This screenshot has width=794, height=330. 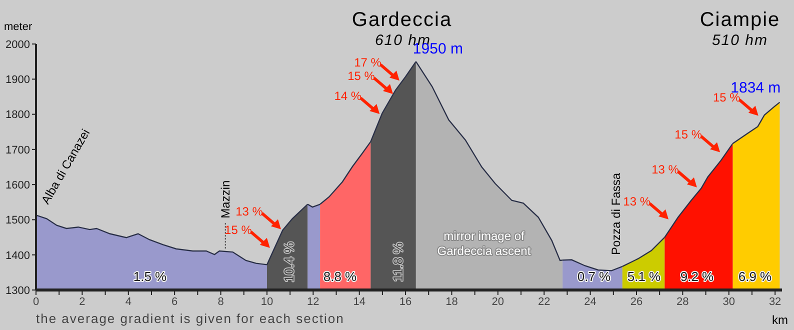 What do you see at coordinates (775, 302) in the screenshot?
I see `x-tick-label: 32` at bounding box center [775, 302].